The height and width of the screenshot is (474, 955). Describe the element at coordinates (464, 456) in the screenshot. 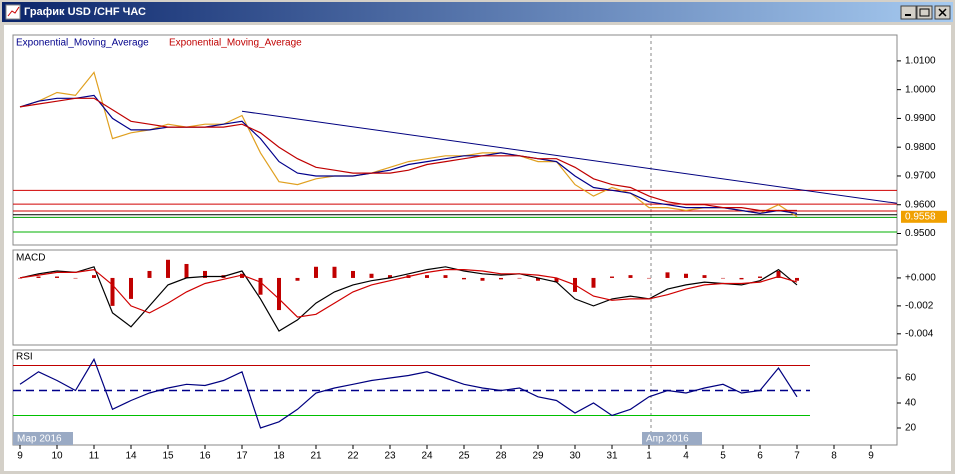

I see `x-tick-label: 25` at that location.